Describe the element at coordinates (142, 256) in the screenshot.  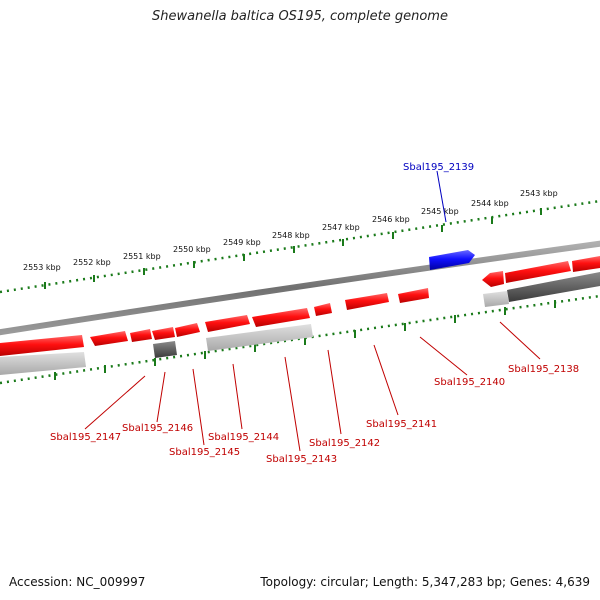
I see `kbp-label: 2551 kbp` at that location.